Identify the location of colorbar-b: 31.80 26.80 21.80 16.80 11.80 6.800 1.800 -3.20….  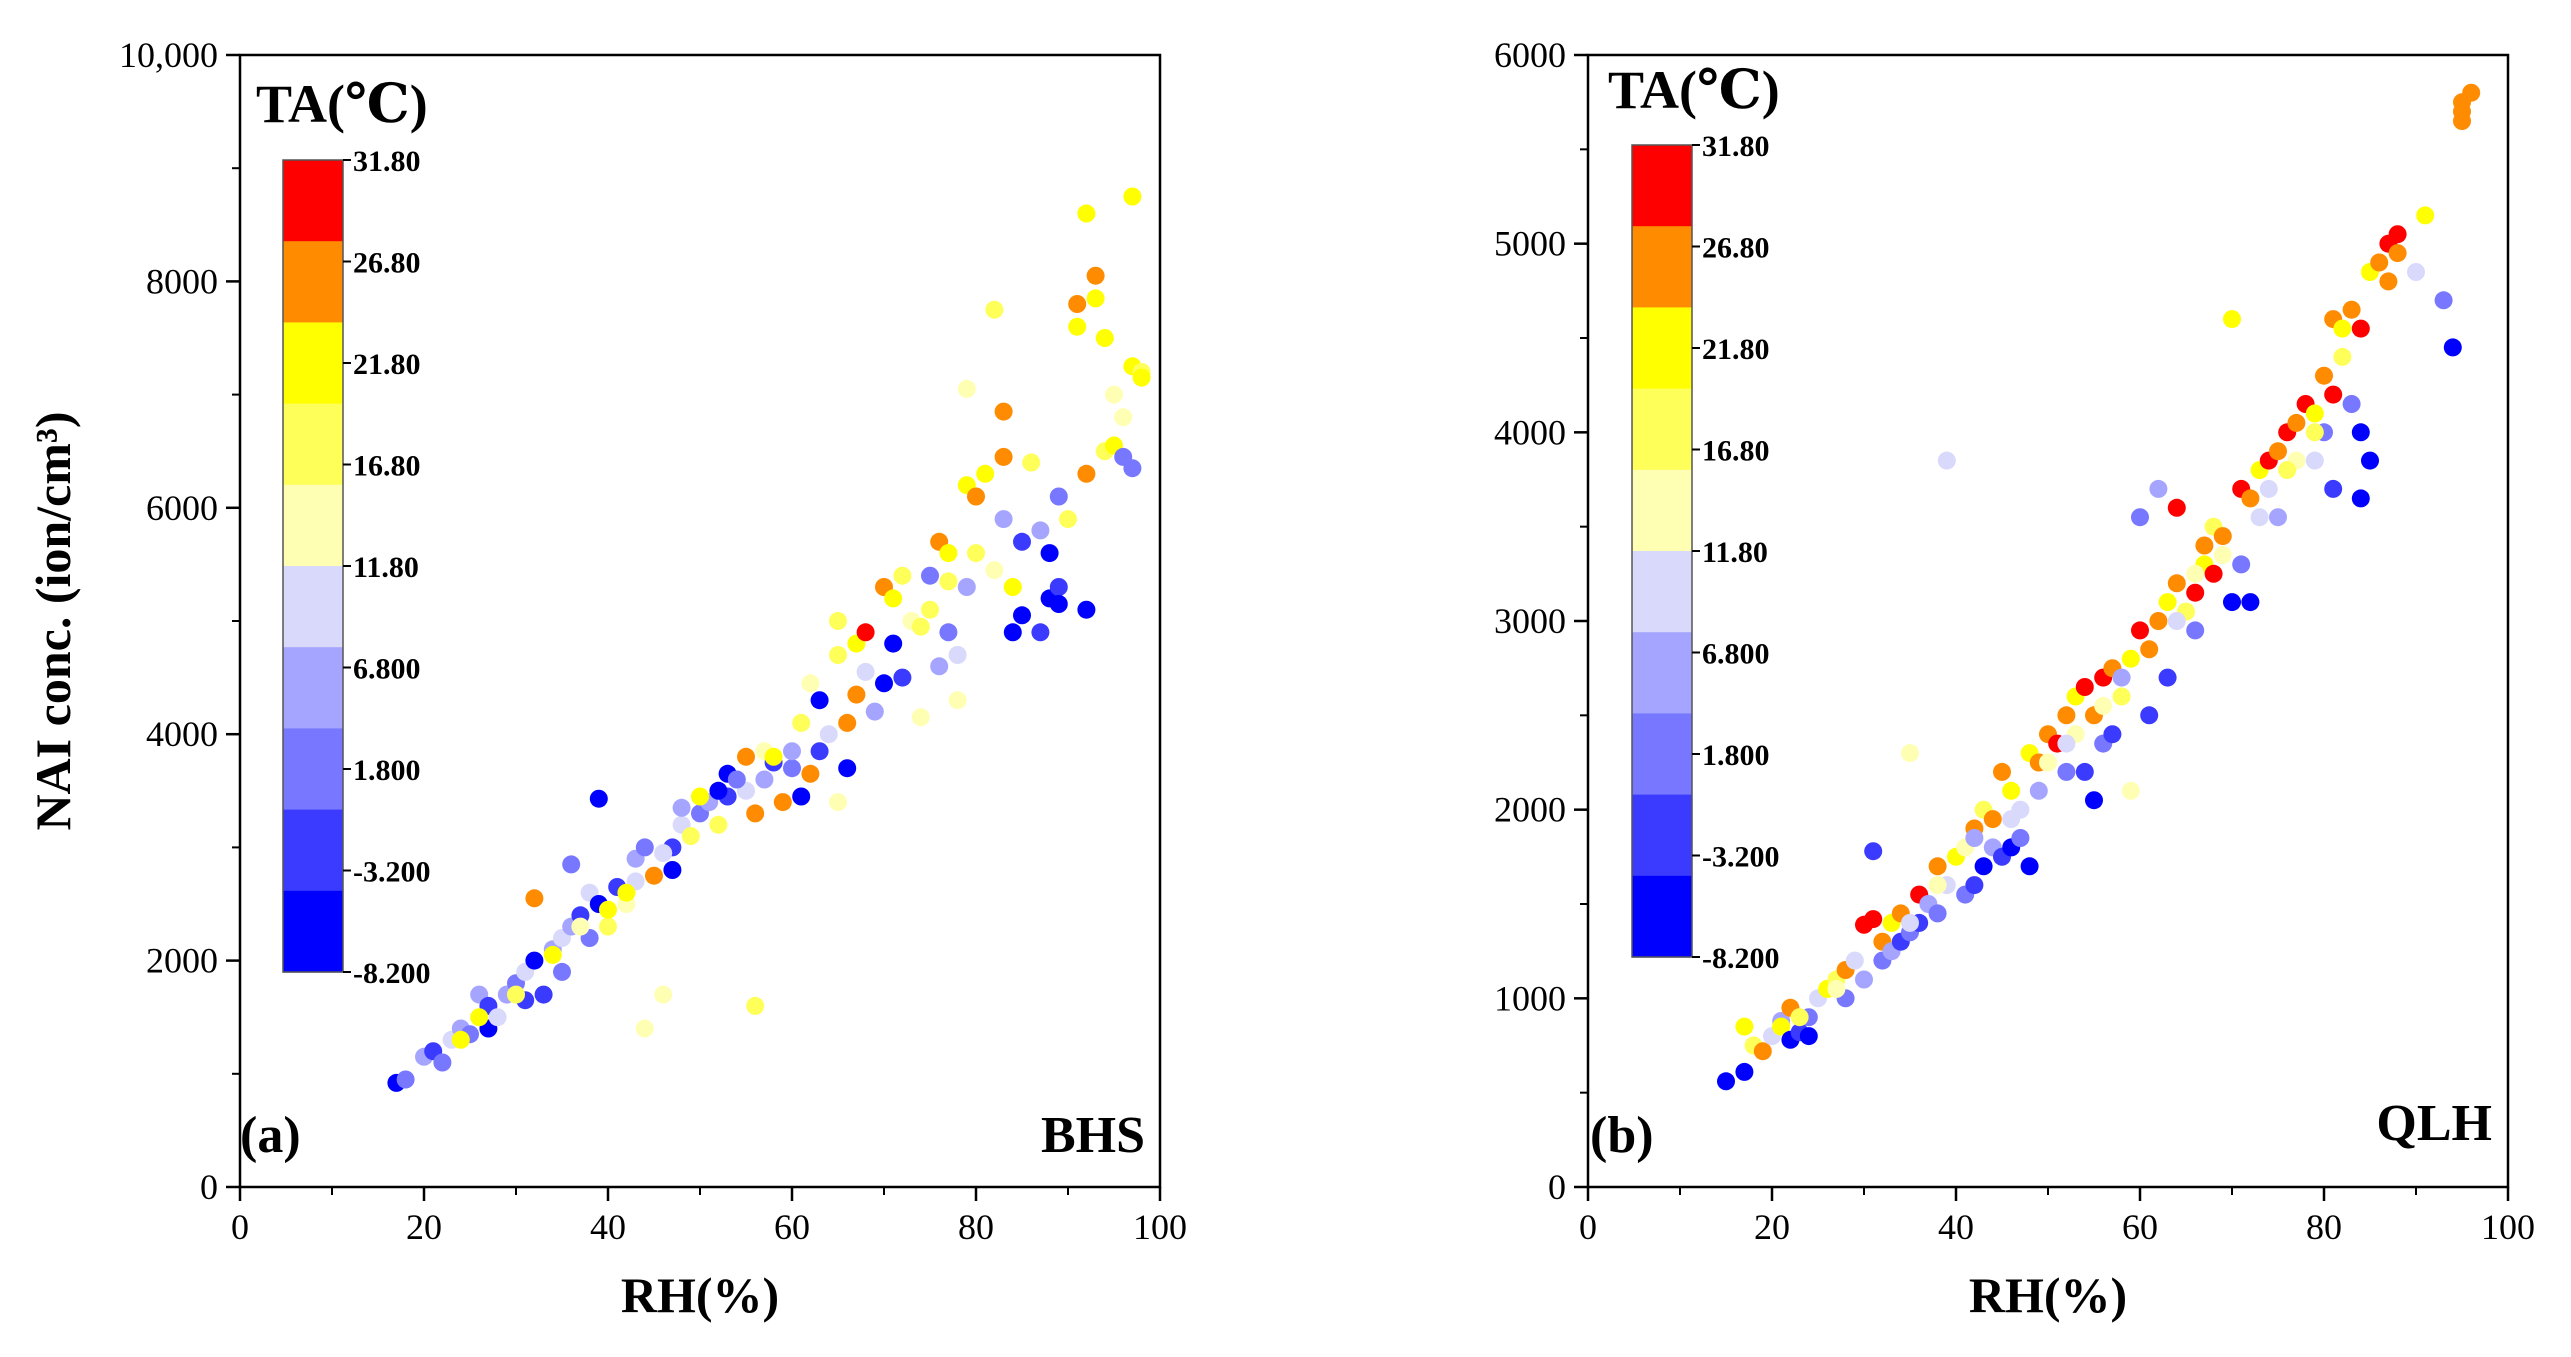
(1705, 552).